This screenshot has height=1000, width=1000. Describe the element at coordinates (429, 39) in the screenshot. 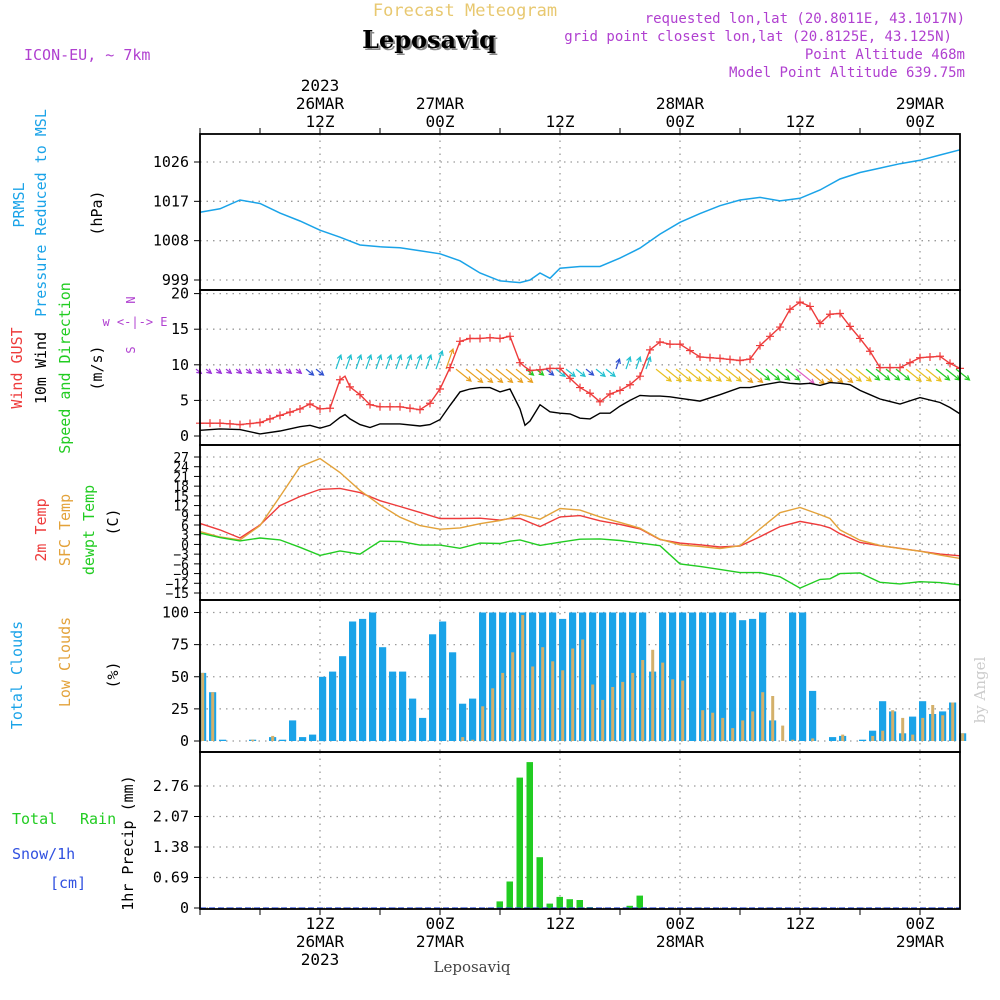

I see `page-title: Leposaviq` at that location.